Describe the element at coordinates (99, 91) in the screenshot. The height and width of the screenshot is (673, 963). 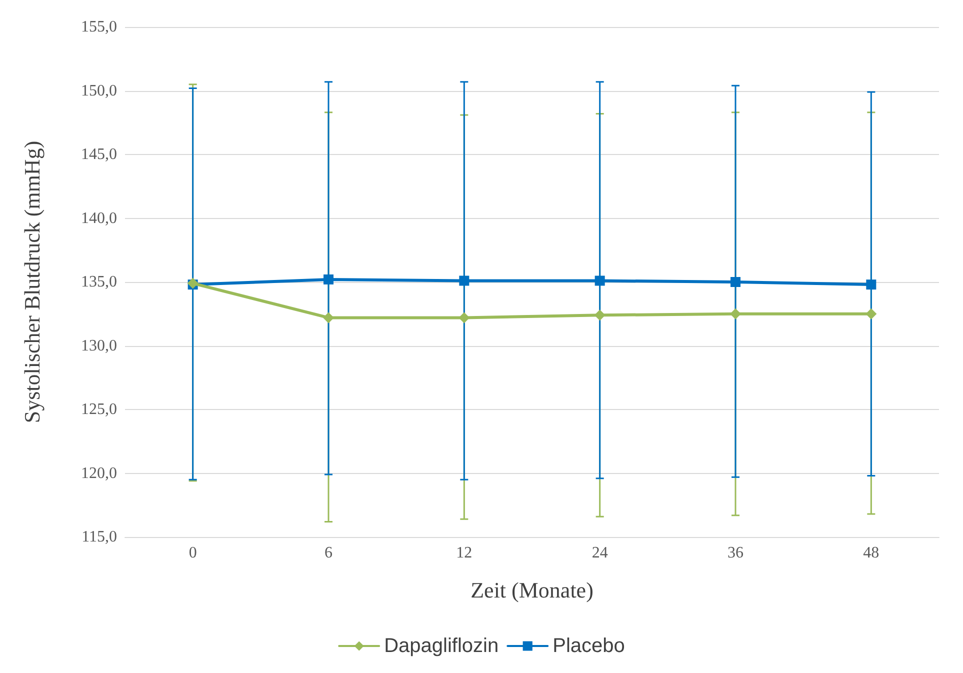
I see `y-tick-label: 150,0` at that location.